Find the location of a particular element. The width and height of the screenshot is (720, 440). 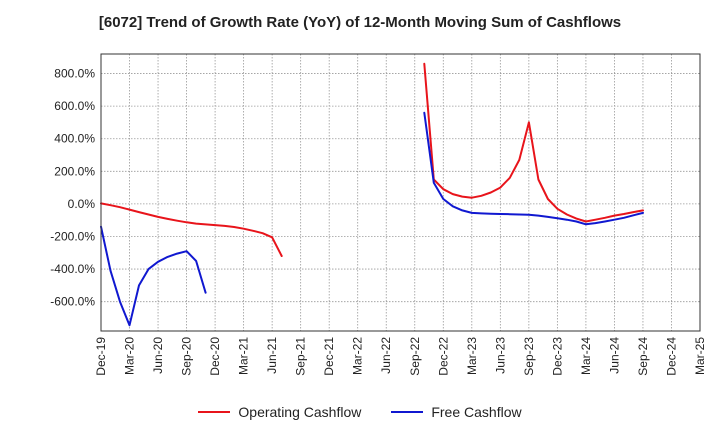

x-tick-label: Sep-24 is located at coordinates (643, 356).